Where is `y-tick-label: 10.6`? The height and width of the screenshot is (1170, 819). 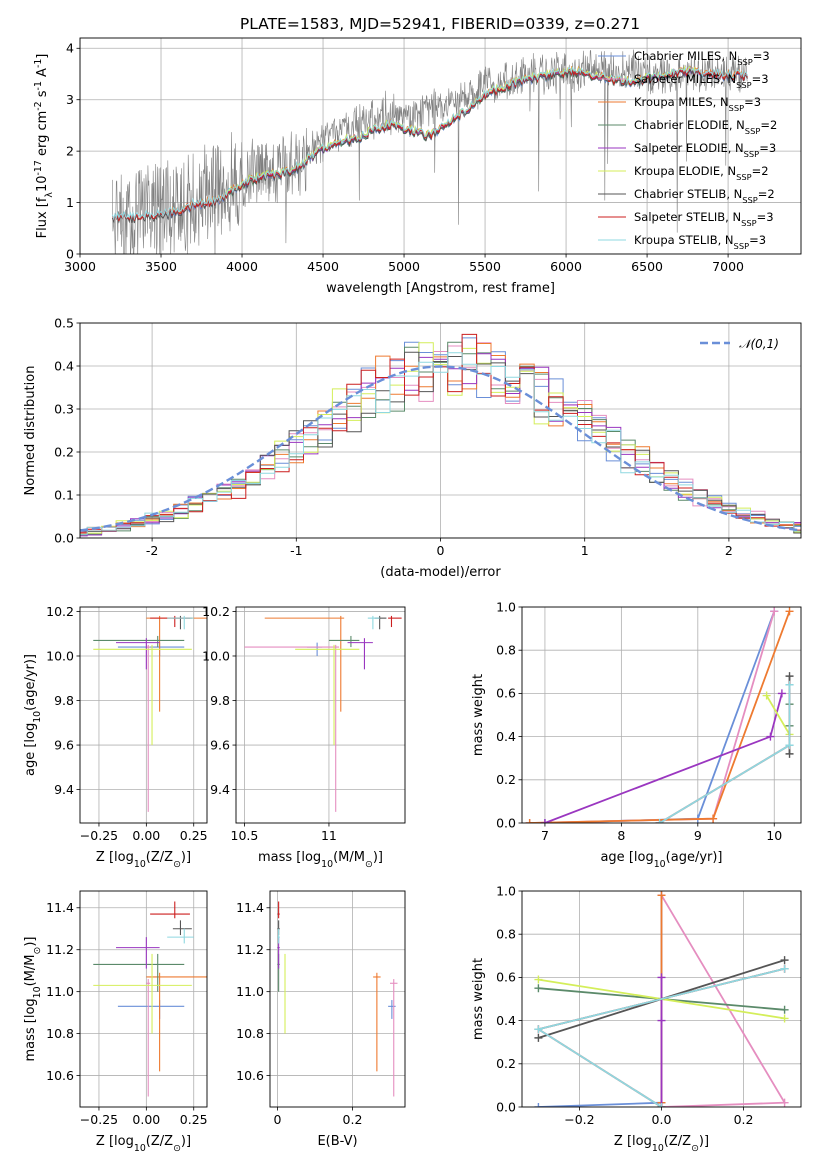
y-tick-label: 10.6 is located at coordinates (60, 1075).